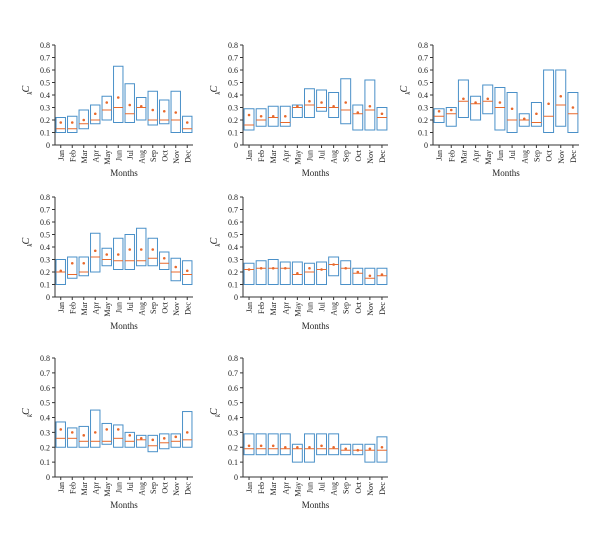 The image size is (600, 542). What do you see at coordinates (370, 276) in the screenshot?
I see `box-nov` at bounding box center [370, 276].